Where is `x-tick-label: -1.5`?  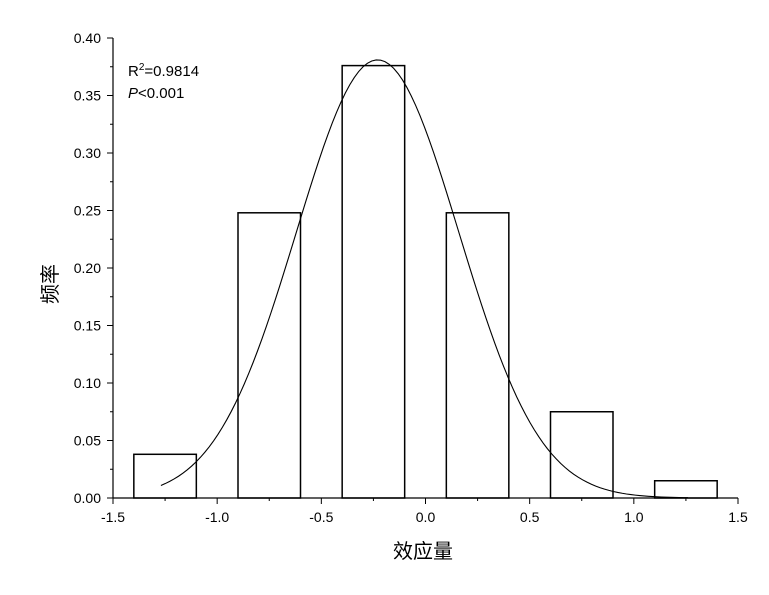 x-tick-label: -1.5 is located at coordinates (113, 517).